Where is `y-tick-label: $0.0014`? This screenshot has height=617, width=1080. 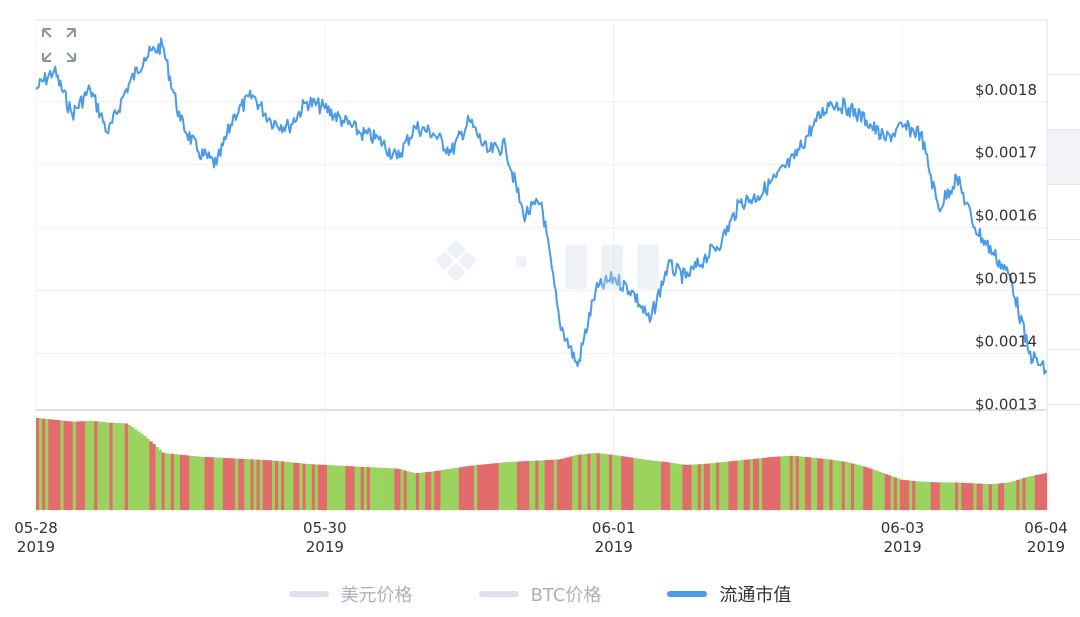
y-tick-label: $0.0014 is located at coordinates (1006, 341).